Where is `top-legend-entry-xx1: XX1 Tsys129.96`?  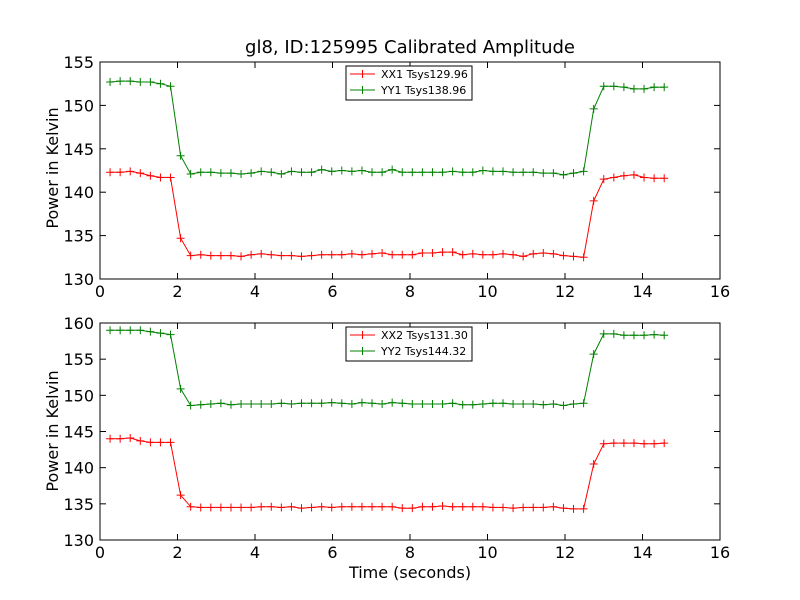
top-legend-entry-xx1: XX1 Tsys129.96 is located at coordinates (409, 74).